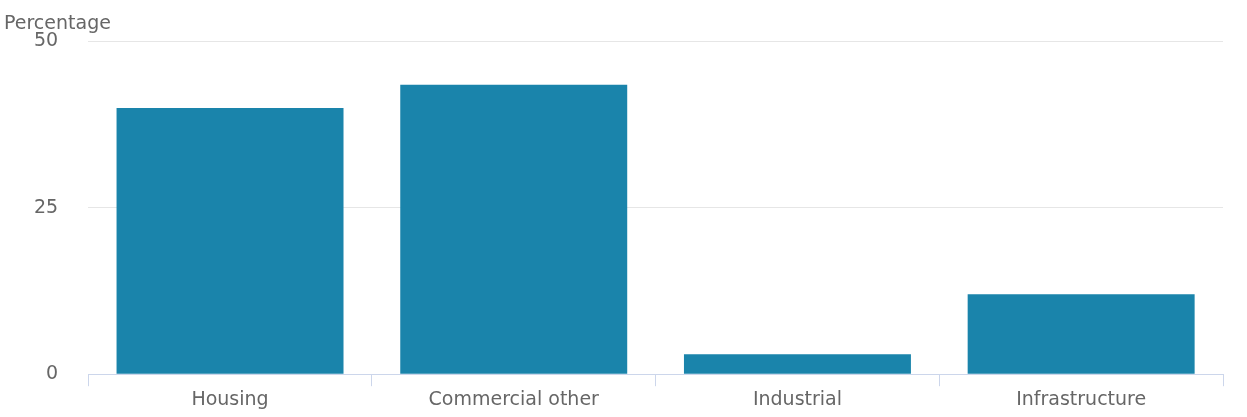 The width and height of the screenshot is (1247, 417). Describe the element at coordinates (797, 397) in the screenshot. I see `x-tick-label: Industrial` at that location.